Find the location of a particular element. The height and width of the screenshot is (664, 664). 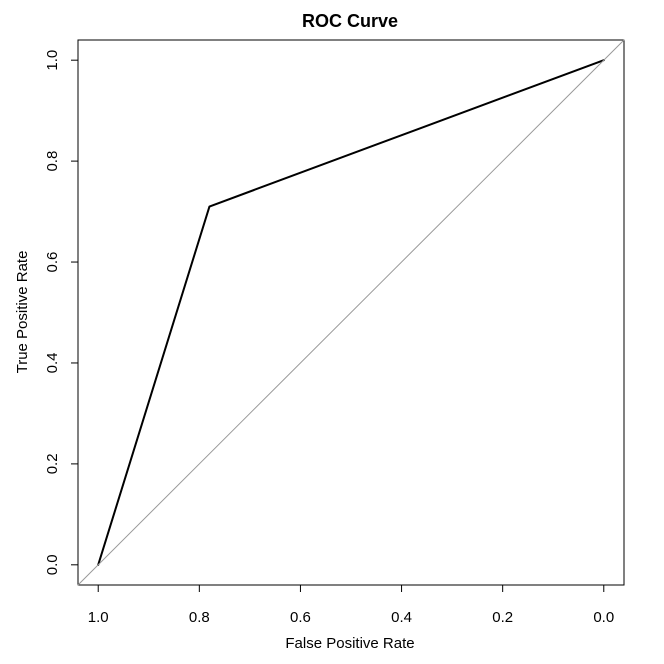

chart-title: ROC Curve is located at coordinates (350, 21).